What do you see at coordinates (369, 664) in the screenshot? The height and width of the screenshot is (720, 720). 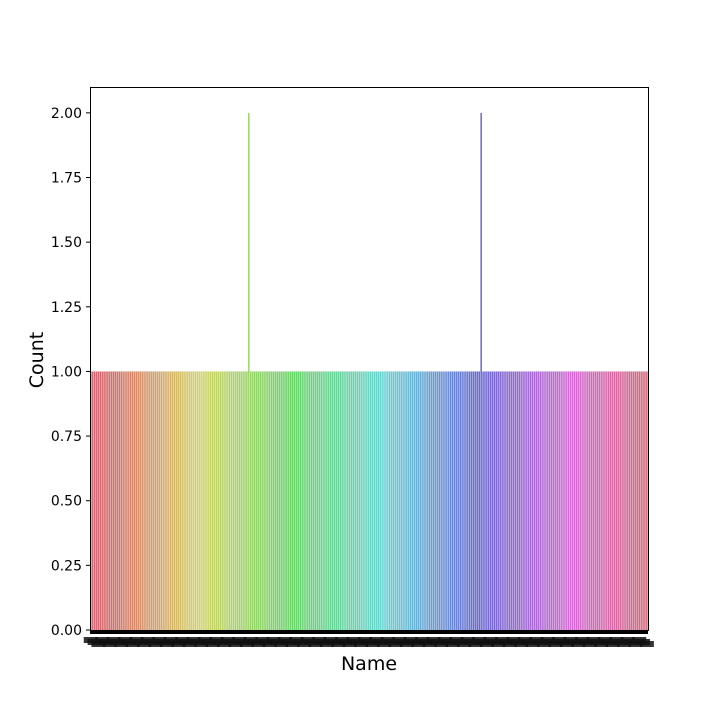 I see `x-axis-title: Name` at bounding box center [369, 664].